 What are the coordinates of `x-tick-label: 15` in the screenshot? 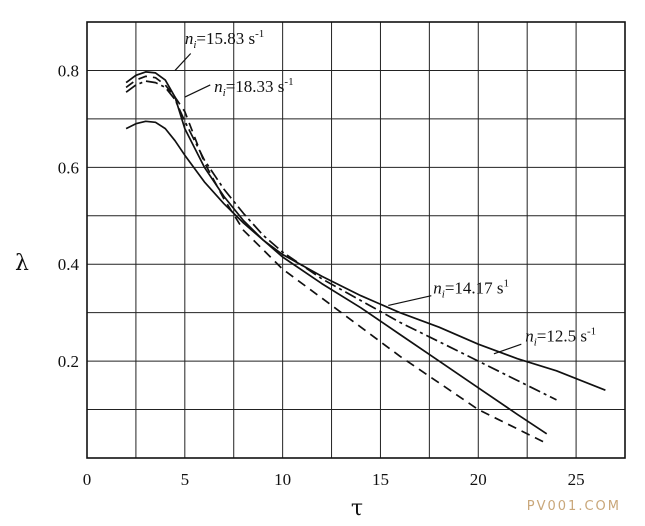 It's located at (380, 479).